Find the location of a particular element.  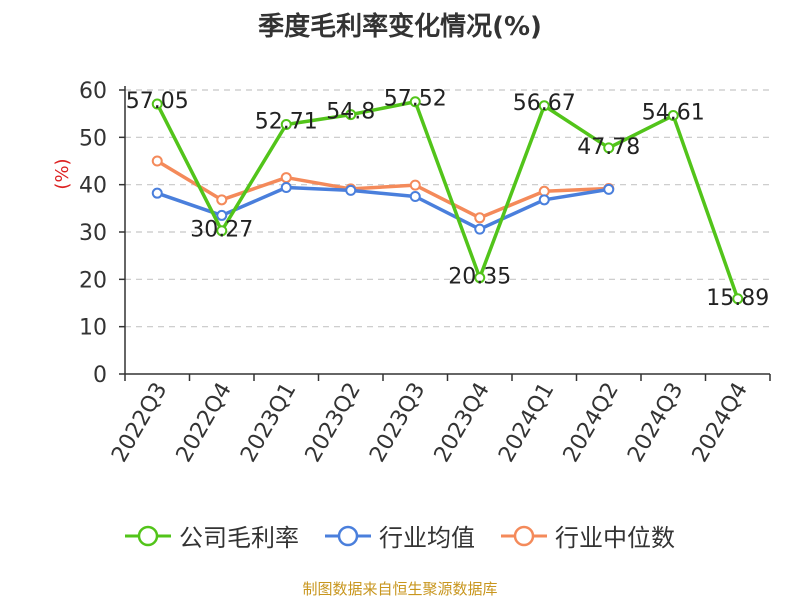

y-tick-label: 60 is located at coordinates (93, 91).